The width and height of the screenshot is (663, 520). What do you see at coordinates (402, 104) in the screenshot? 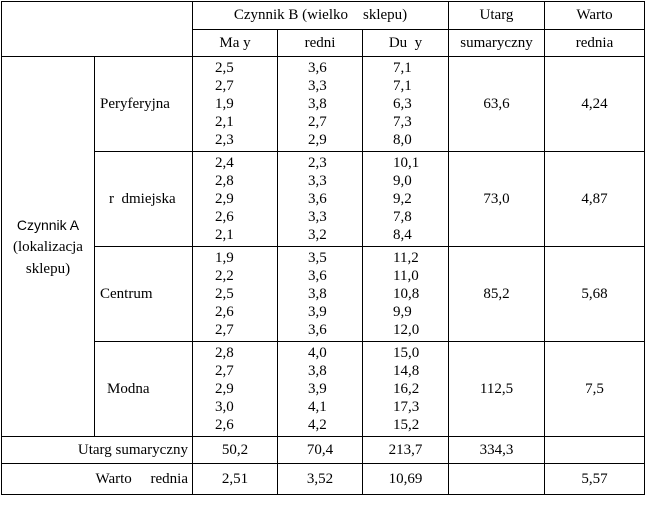
I see `value-cell: 6,3` at bounding box center [402, 104].